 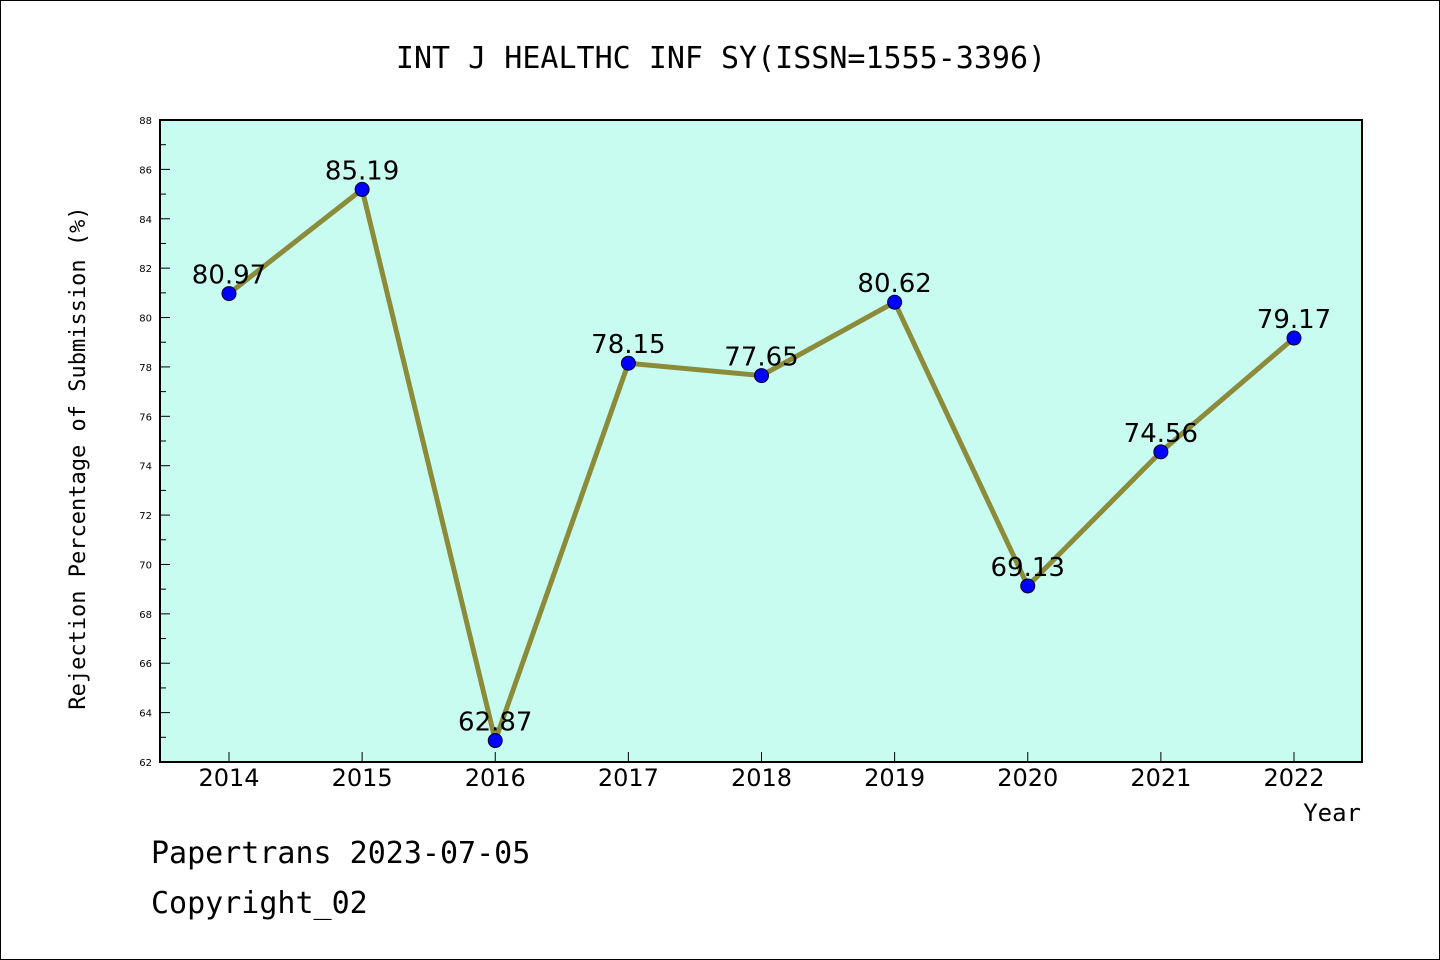 I want to click on x-tick-label: 2014, so click(x=228, y=778).